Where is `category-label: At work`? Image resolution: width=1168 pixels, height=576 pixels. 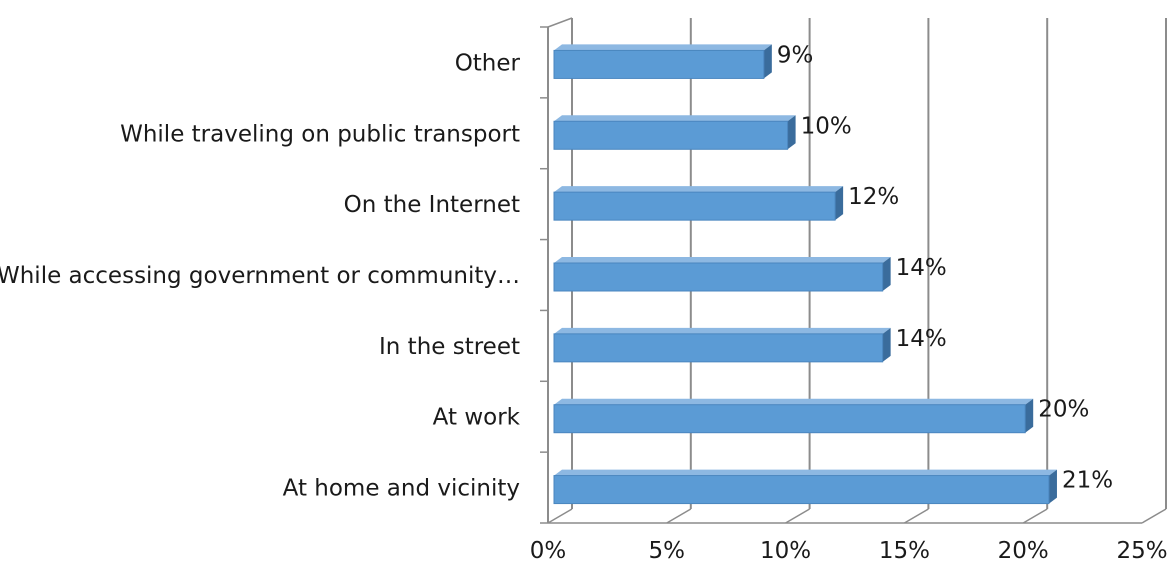
category-label: At work is located at coordinates (477, 418).